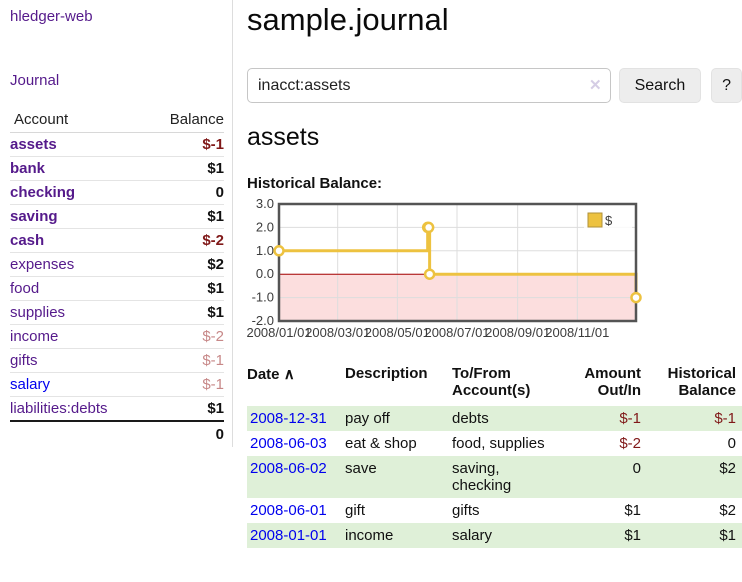 This screenshot has width=742, height=582. What do you see at coordinates (727, 535) in the screenshot?
I see `transaction-balance: $1` at bounding box center [727, 535].